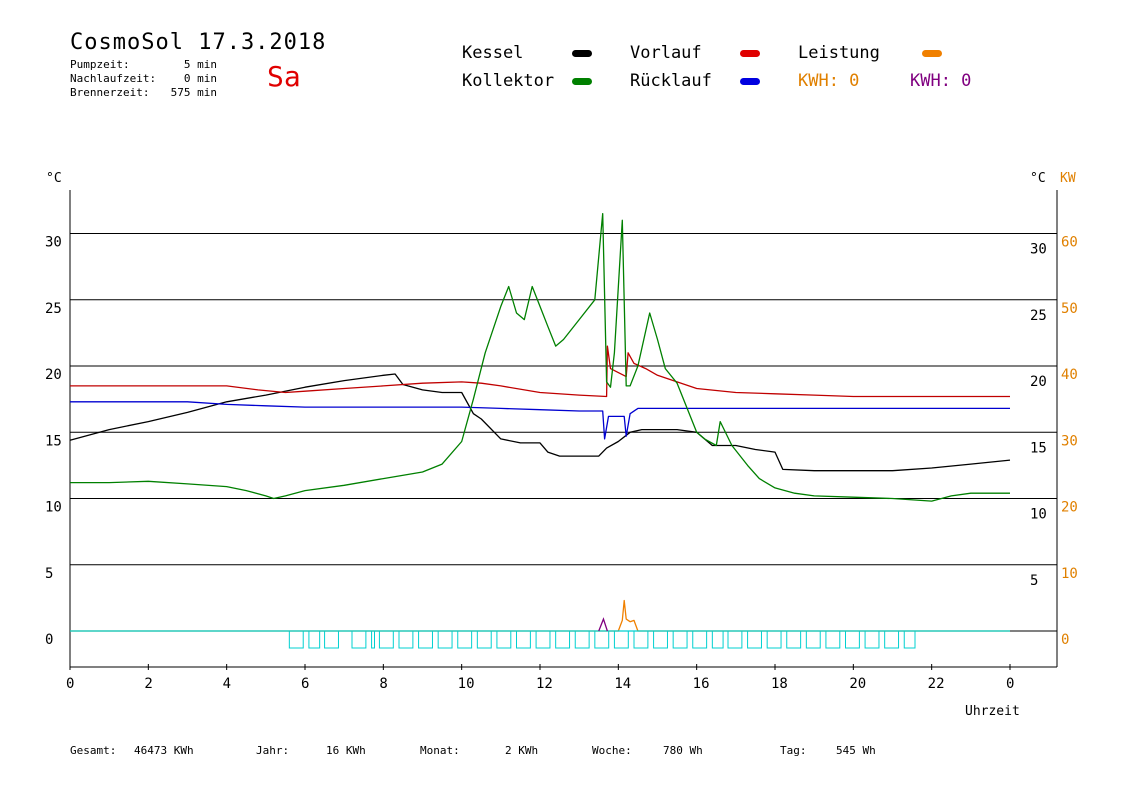  Describe the element at coordinates (936, 684) in the screenshot. I see `x-tick-11: 22` at that location.